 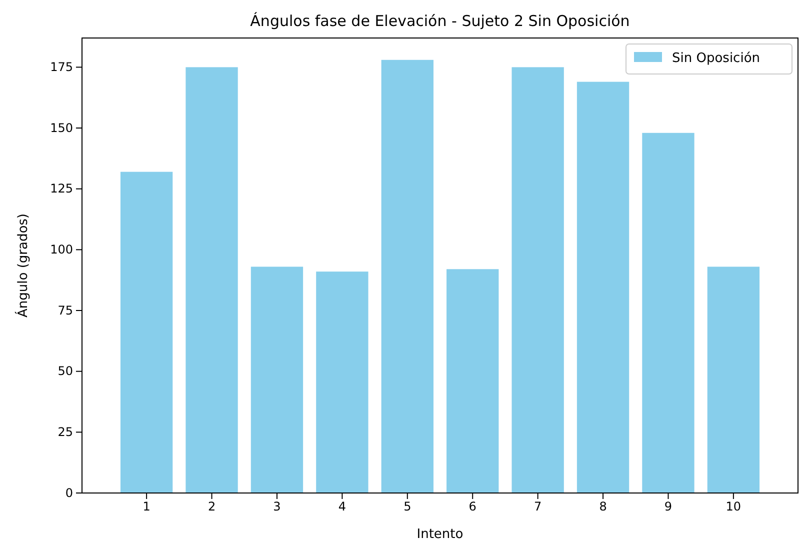 I want to click on legend-label: Sin Oposición, so click(x=716, y=58).